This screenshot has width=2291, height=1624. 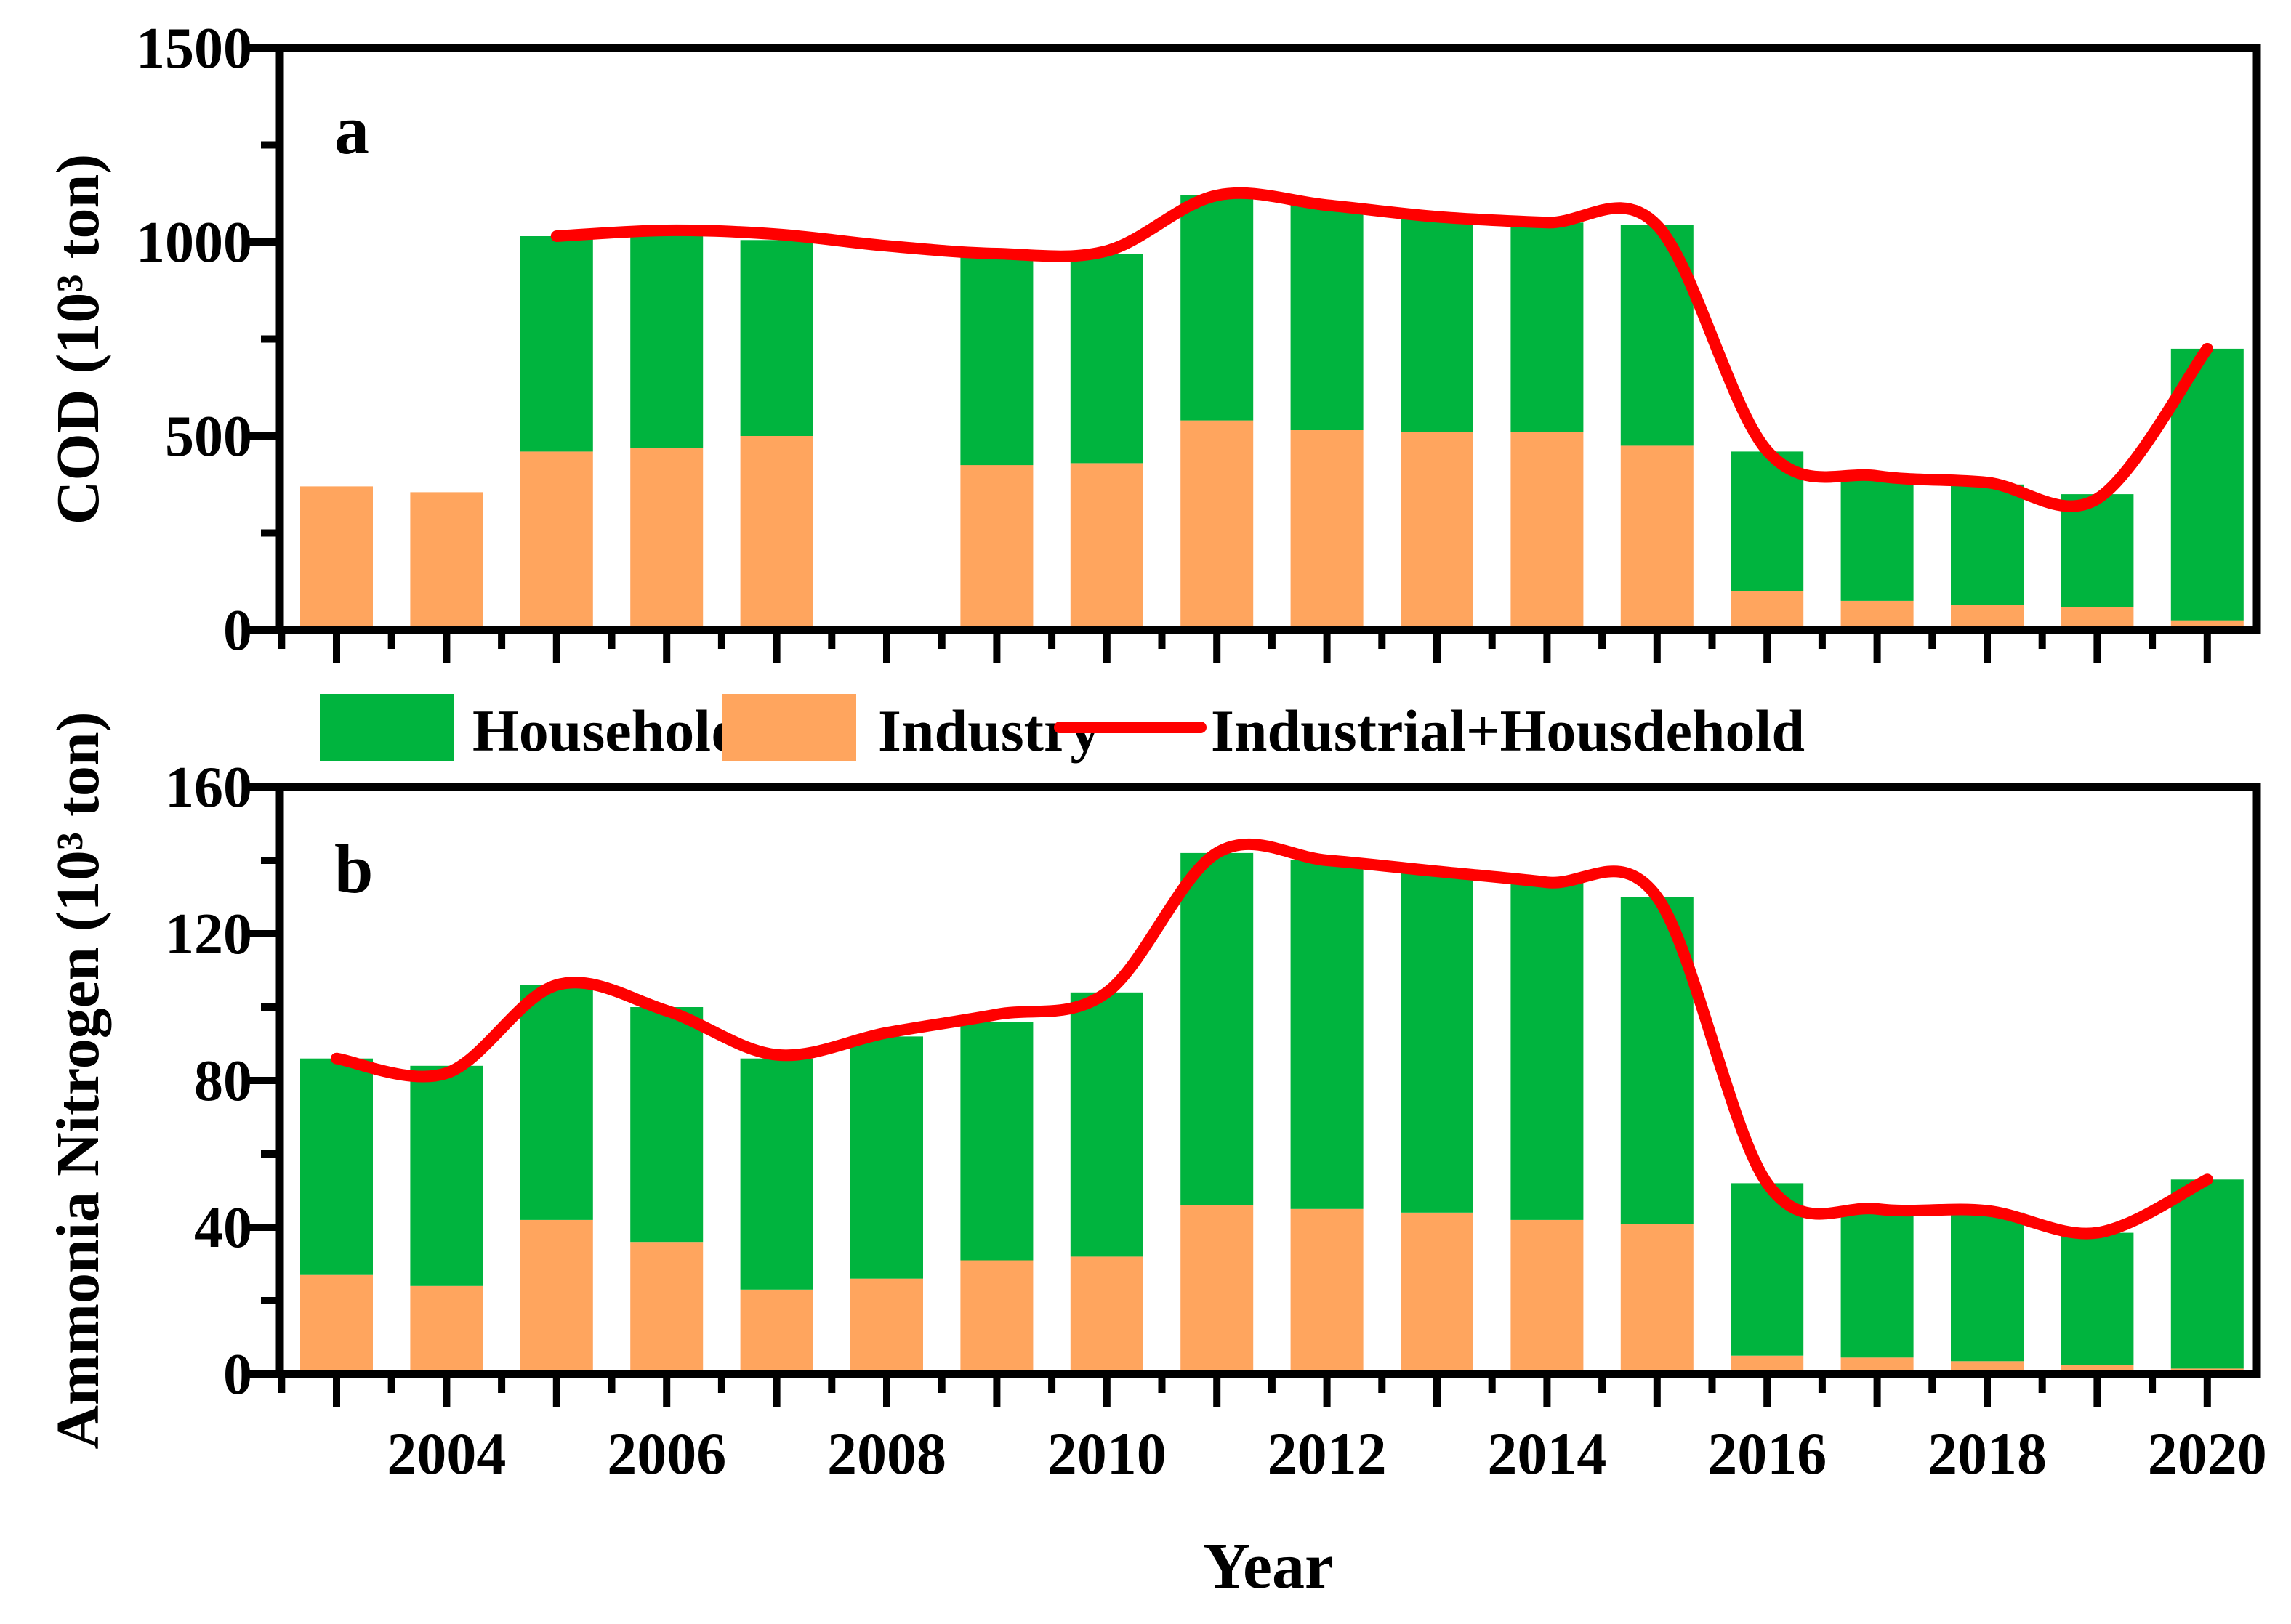 What do you see at coordinates (237, 1375) in the screenshot?
I see `y-tick-label-b-0: 0` at bounding box center [237, 1375].